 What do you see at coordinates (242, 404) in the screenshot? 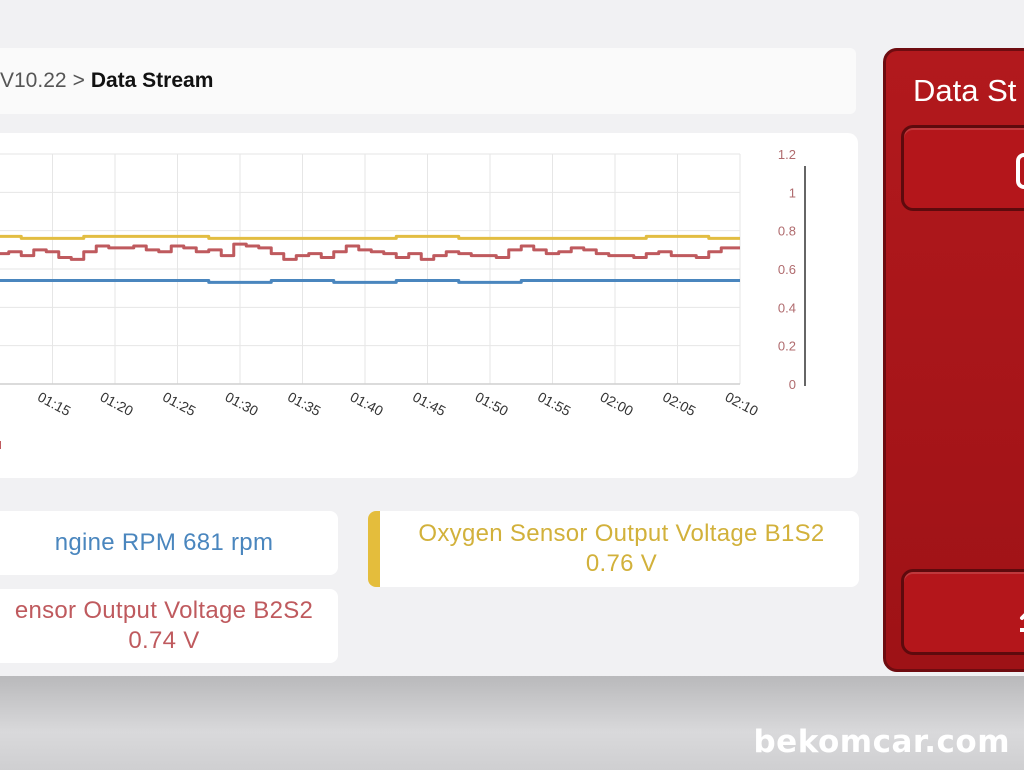
I see `x-tick-label: 01:30` at bounding box center [242, 404].